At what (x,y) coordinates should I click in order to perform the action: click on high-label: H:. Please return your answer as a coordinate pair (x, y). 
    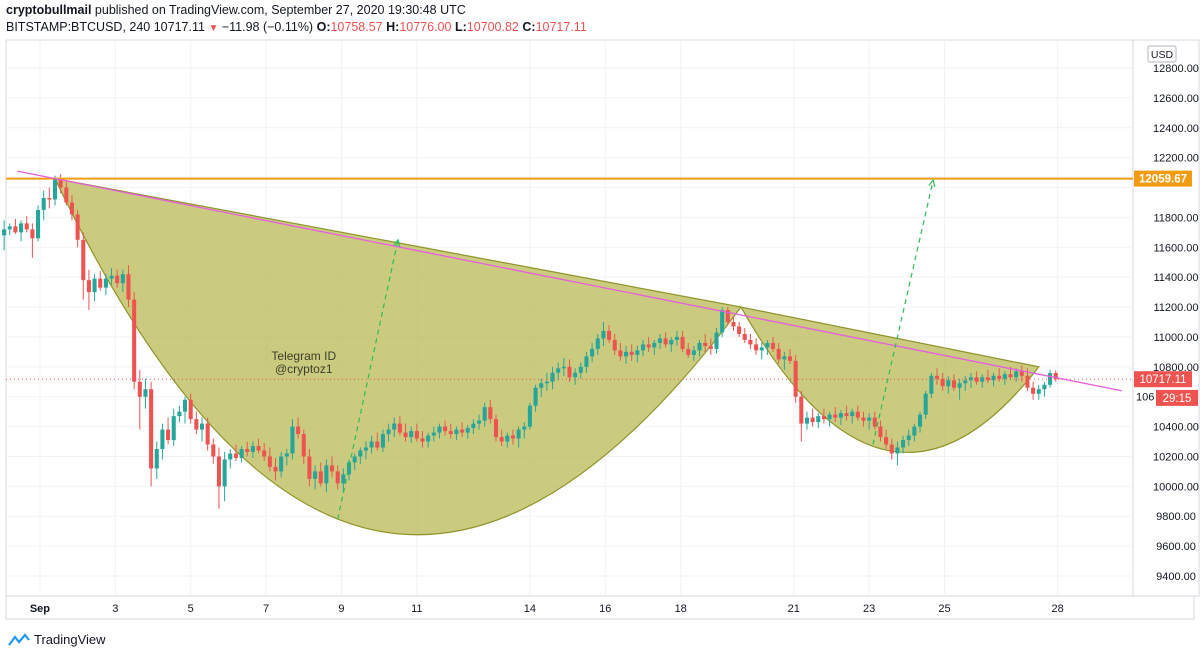
    Looking at the image, I should click on (393, 27).